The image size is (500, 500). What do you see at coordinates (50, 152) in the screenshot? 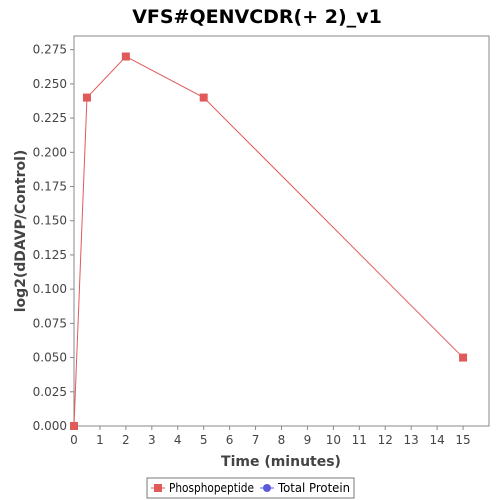
I see `y-tick-label: 0.200` at bounding box center [50, 152].